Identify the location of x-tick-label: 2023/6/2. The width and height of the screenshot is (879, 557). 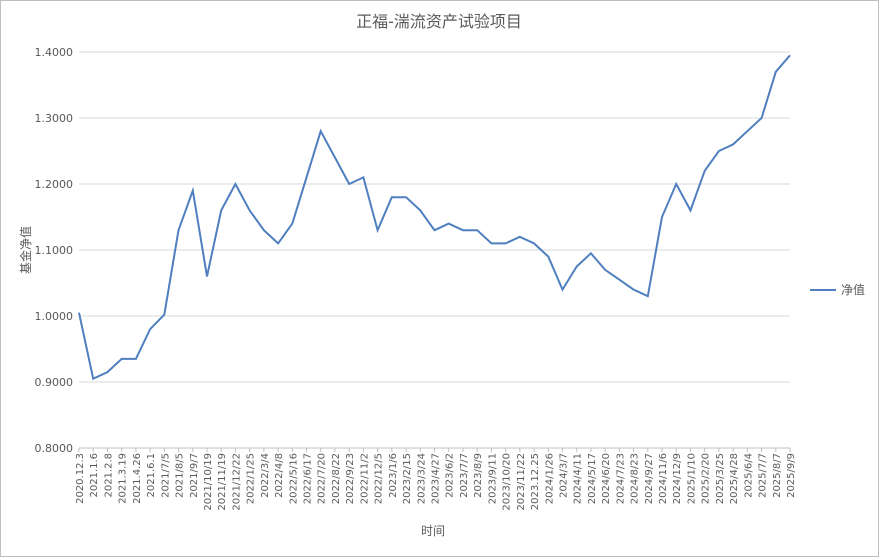
(450, 475).